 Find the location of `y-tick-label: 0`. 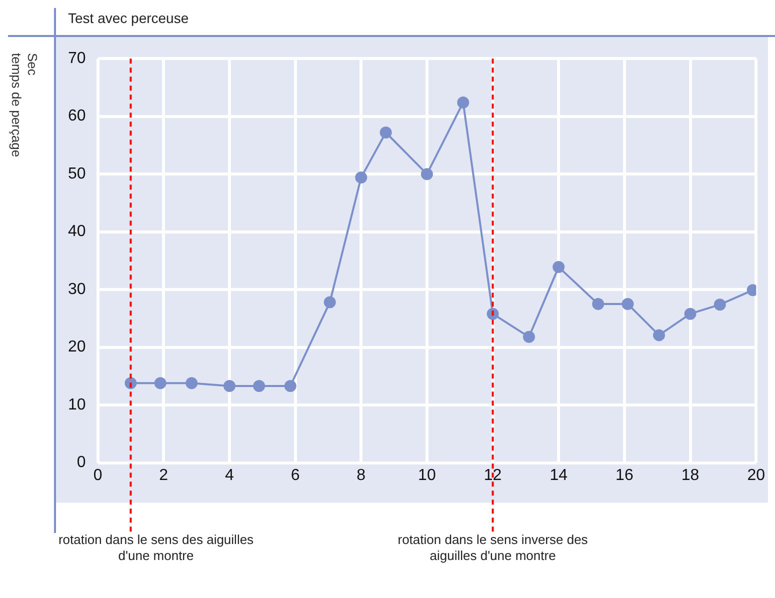

y-tick-label: 0 is located at coordinates (81, 463).